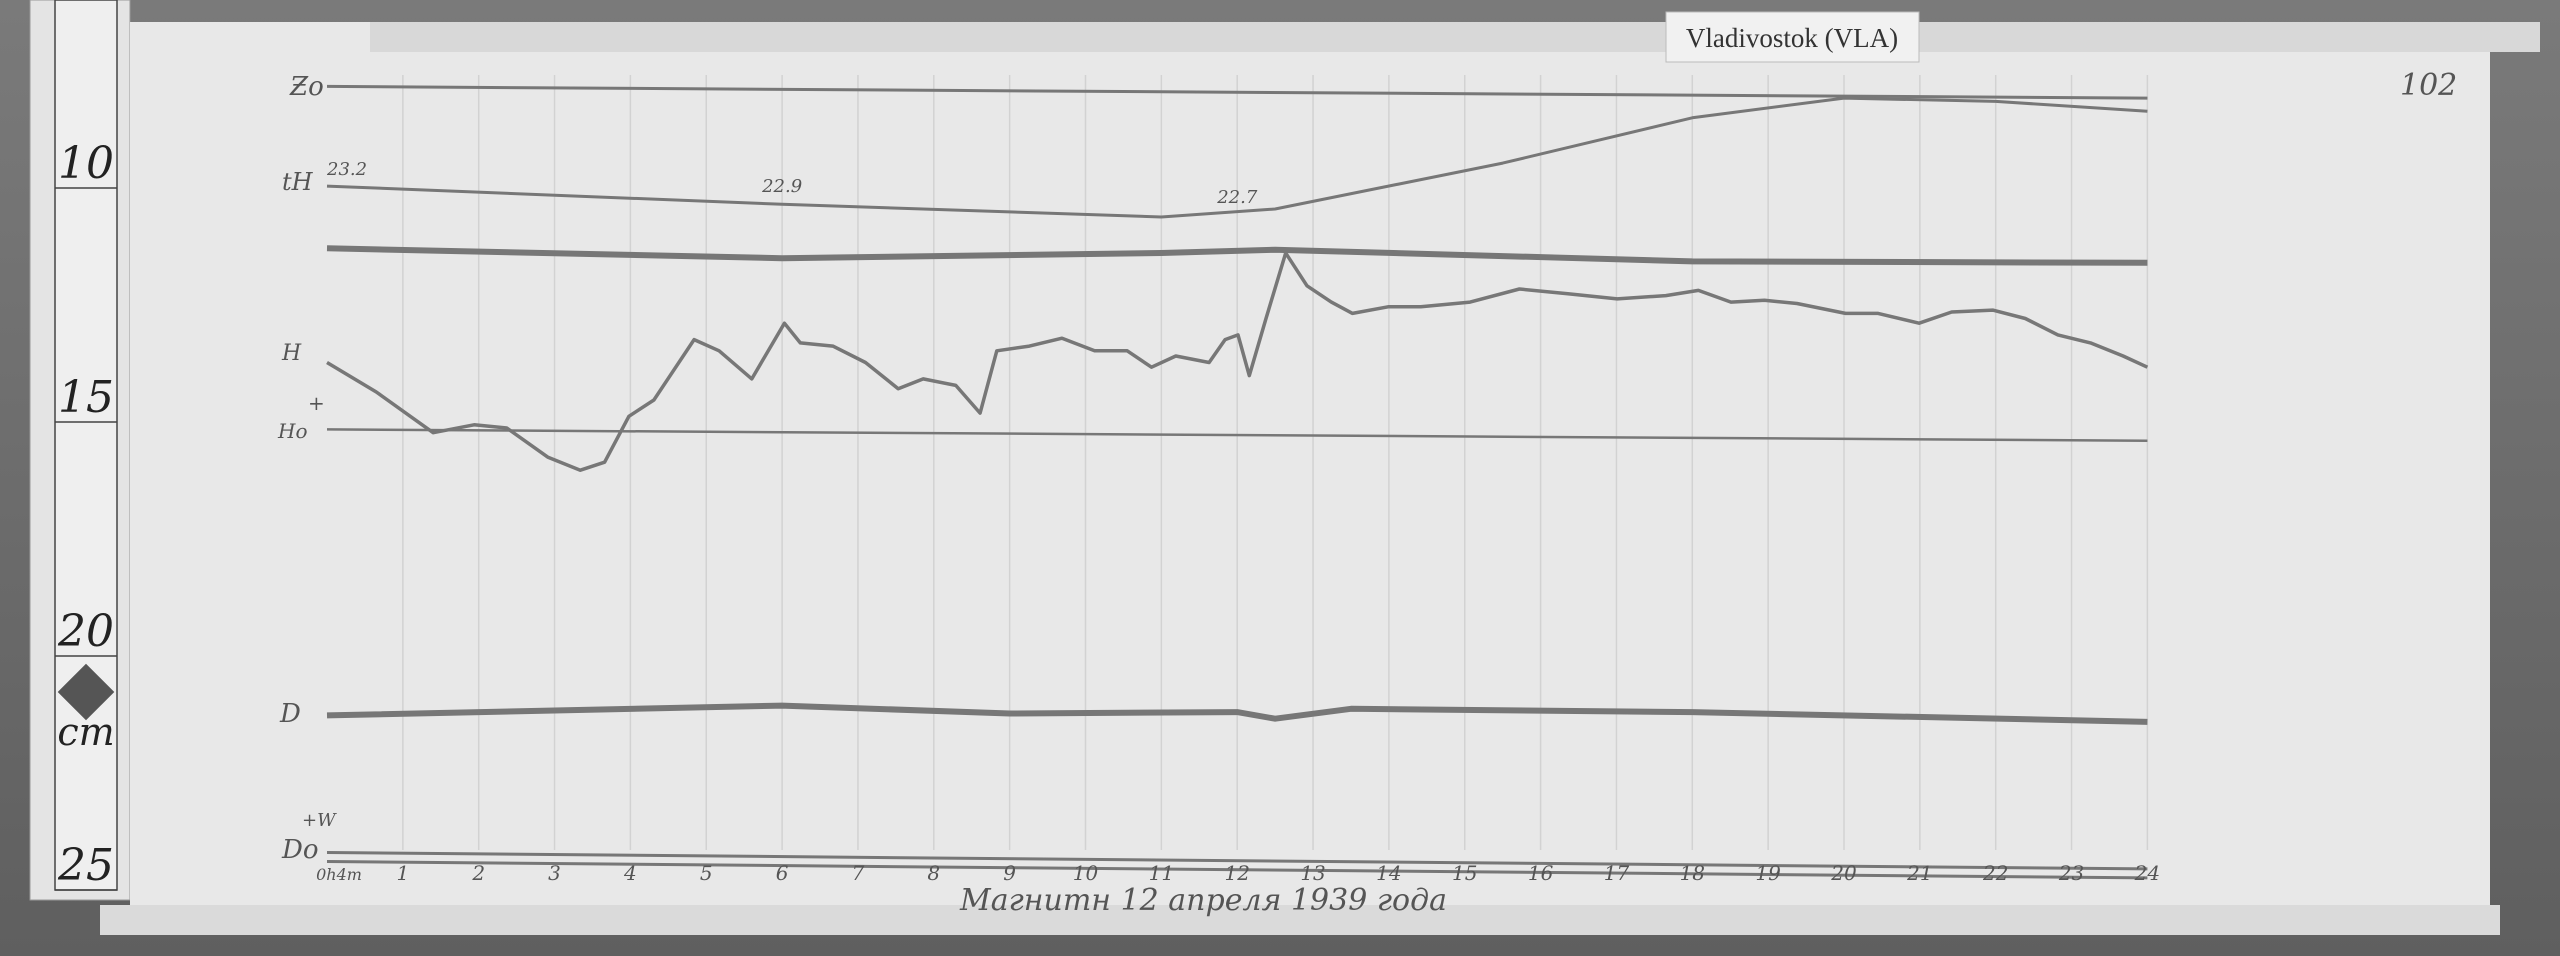 Image resolution: width=2560 pixels, height=956 pixels. I want to click on hour-tick-label: 16, so click(1541, 873).